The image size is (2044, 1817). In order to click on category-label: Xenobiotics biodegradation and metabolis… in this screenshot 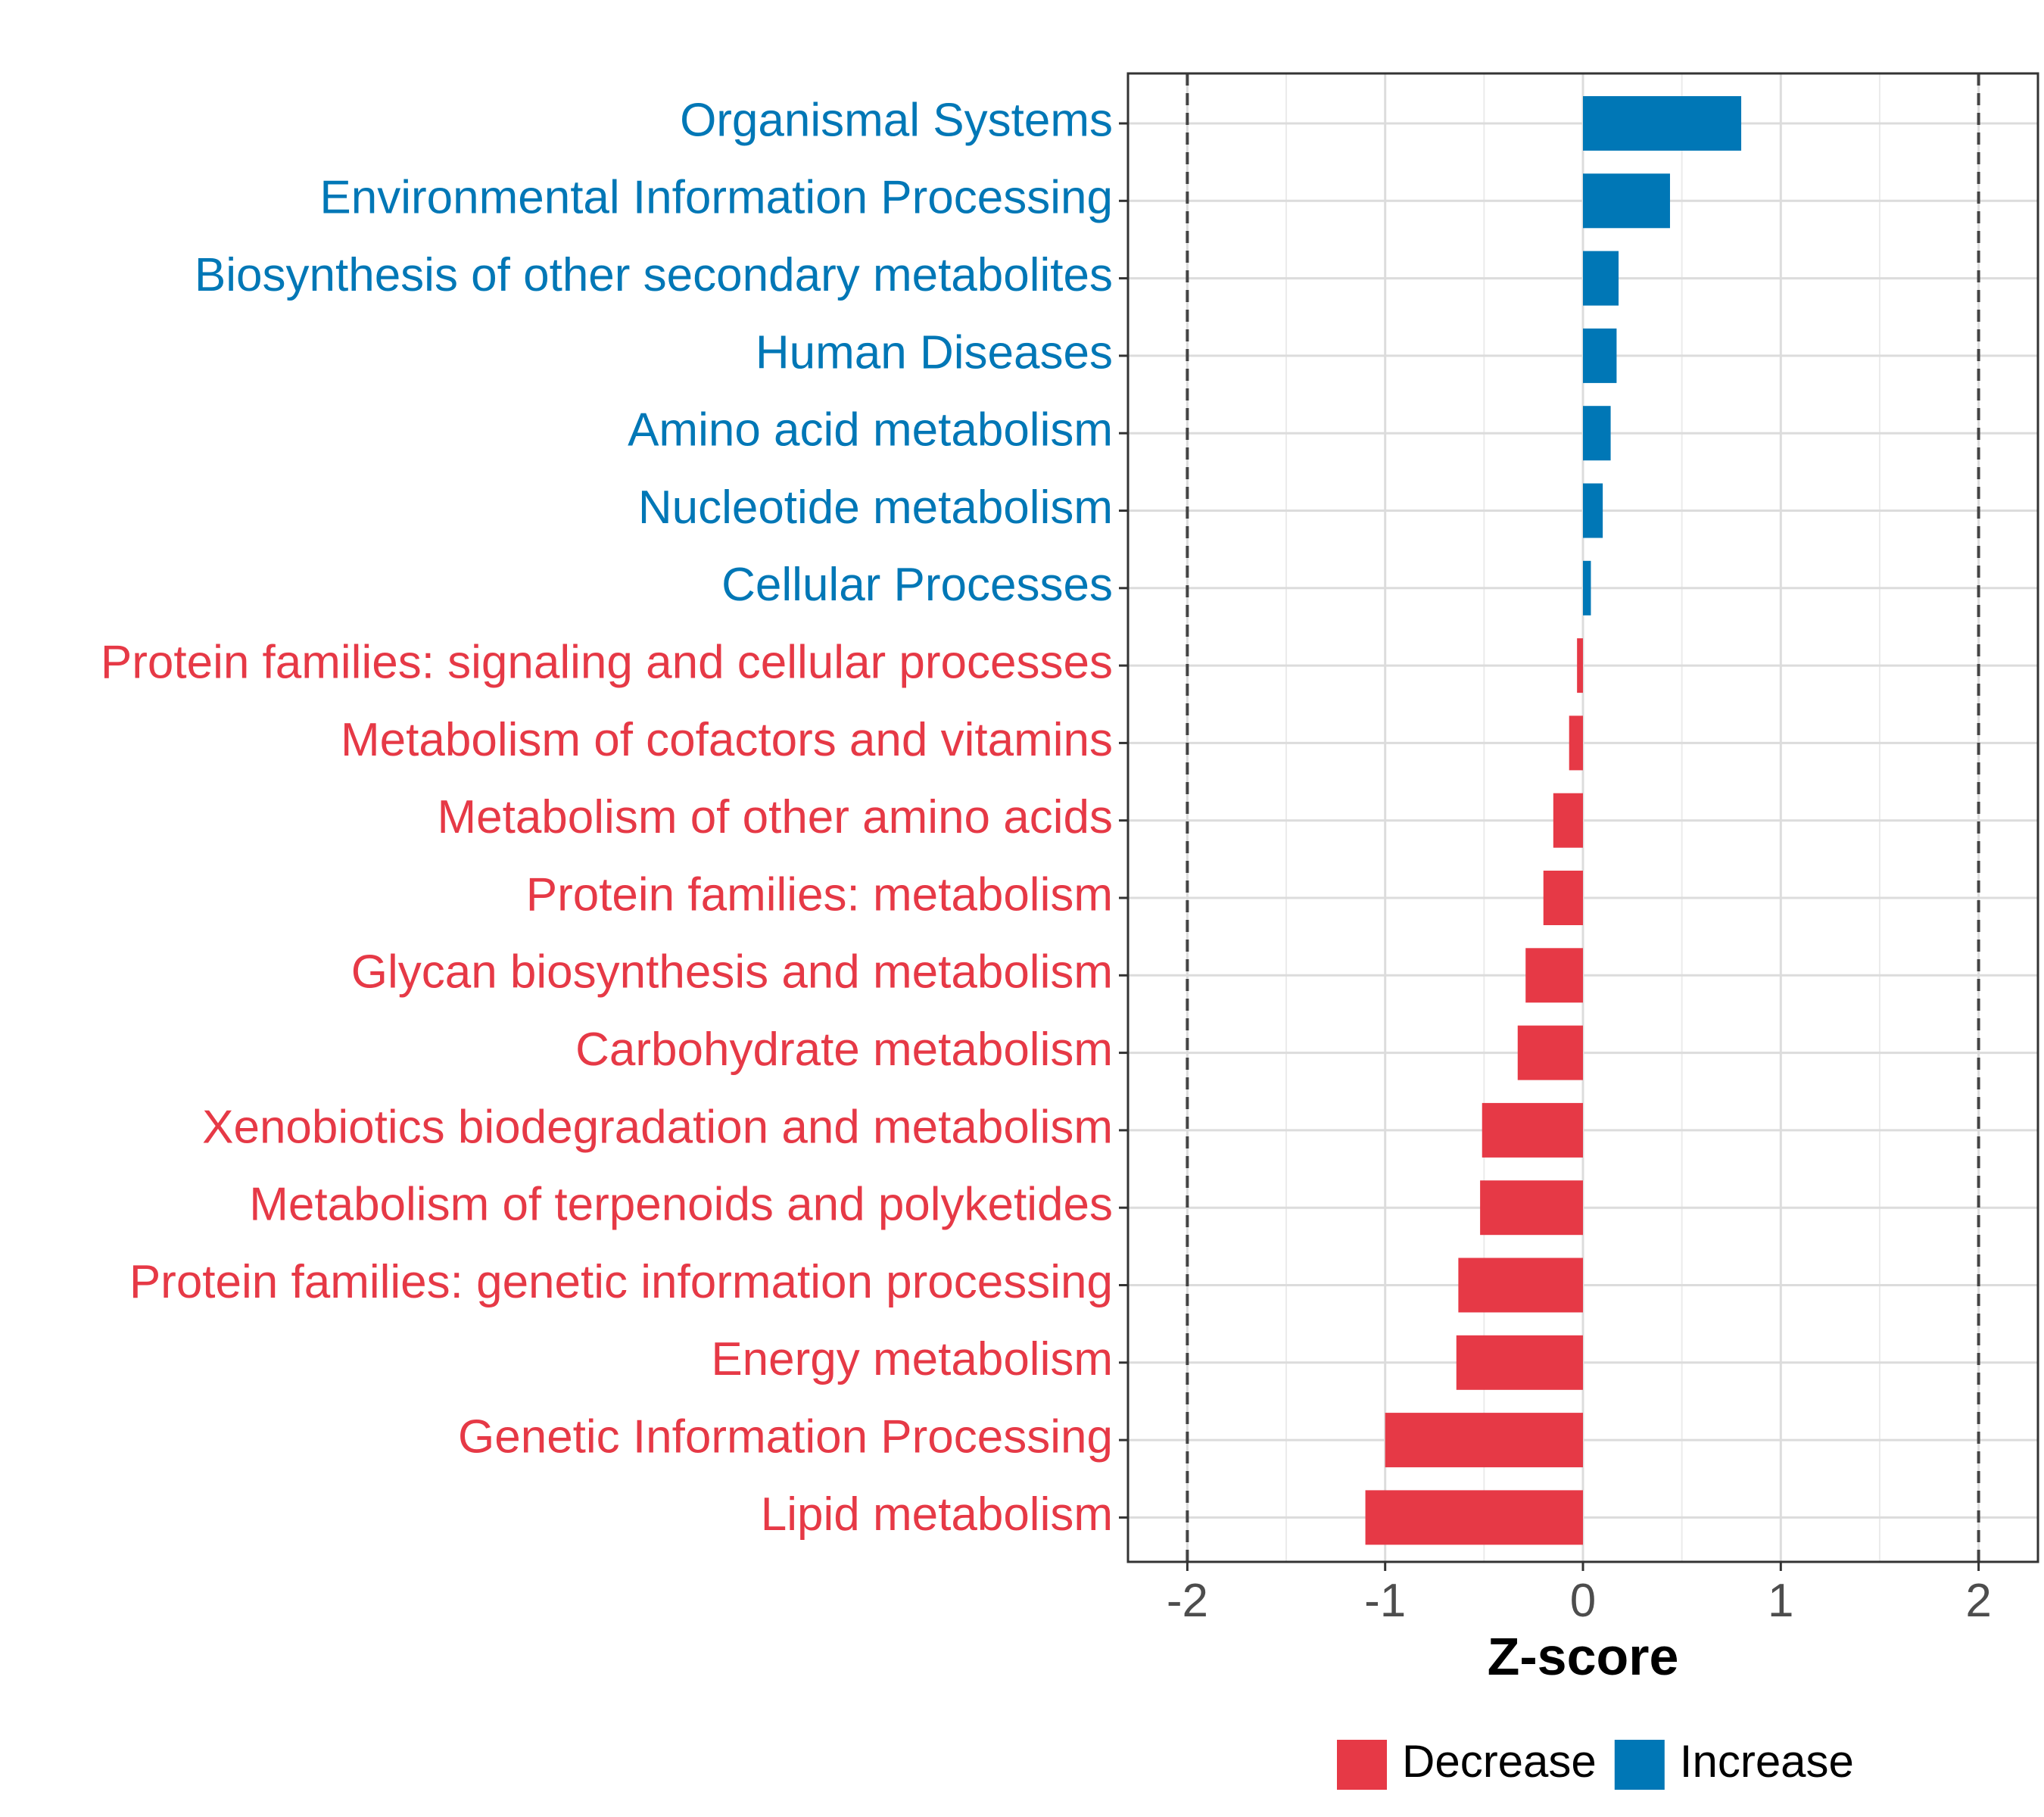, I will do `click(657, 1127)`.